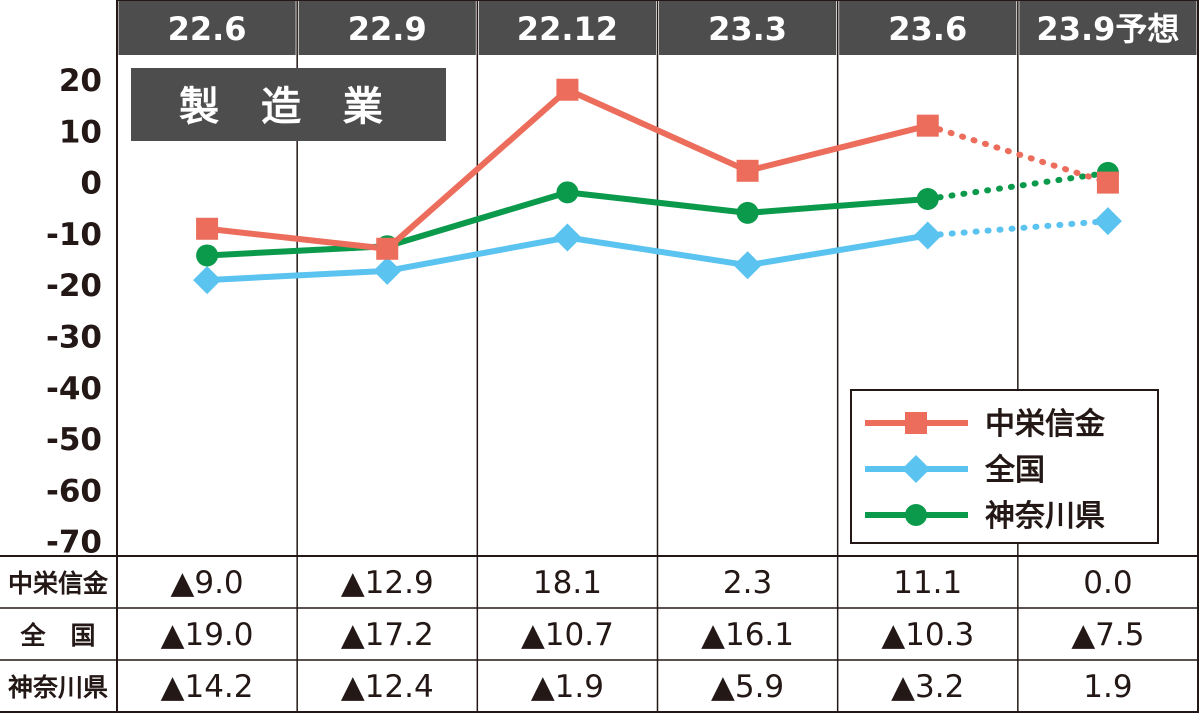 The height and width of the screenshot is (713, 1200). Describe the element at coordinates (74, 491) in the screenshot. I see `y-tick-label: -60` at that location.